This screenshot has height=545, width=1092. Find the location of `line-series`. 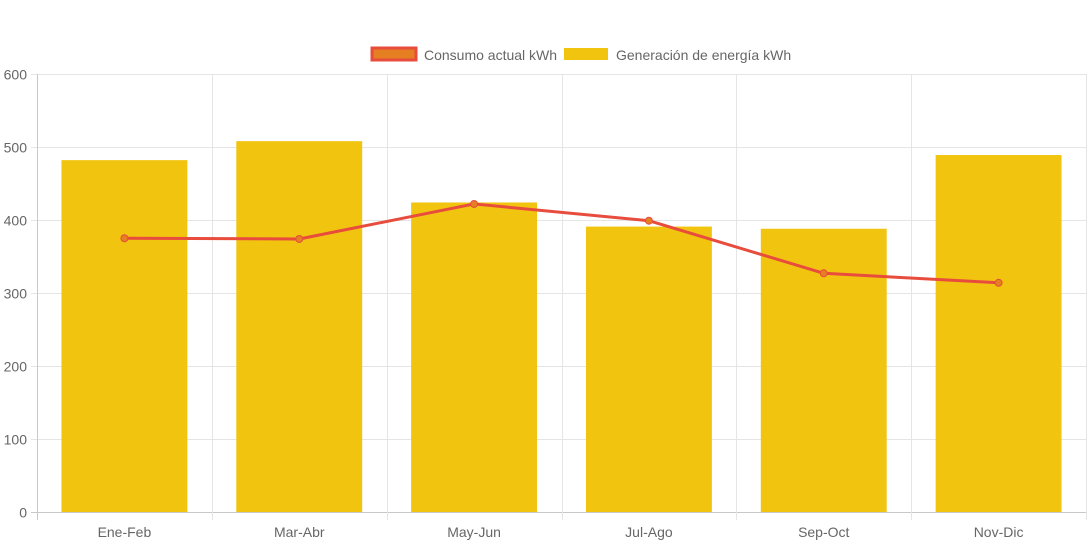

line-series is located at coordinates (561, 243).